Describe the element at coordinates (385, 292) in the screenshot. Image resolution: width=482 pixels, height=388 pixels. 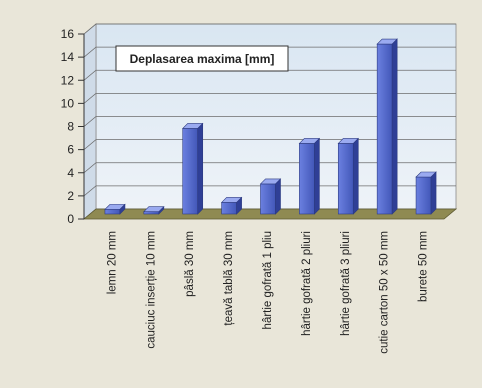
I see `x-tick-label: cutie carton 50 x 50 mm` at that location.